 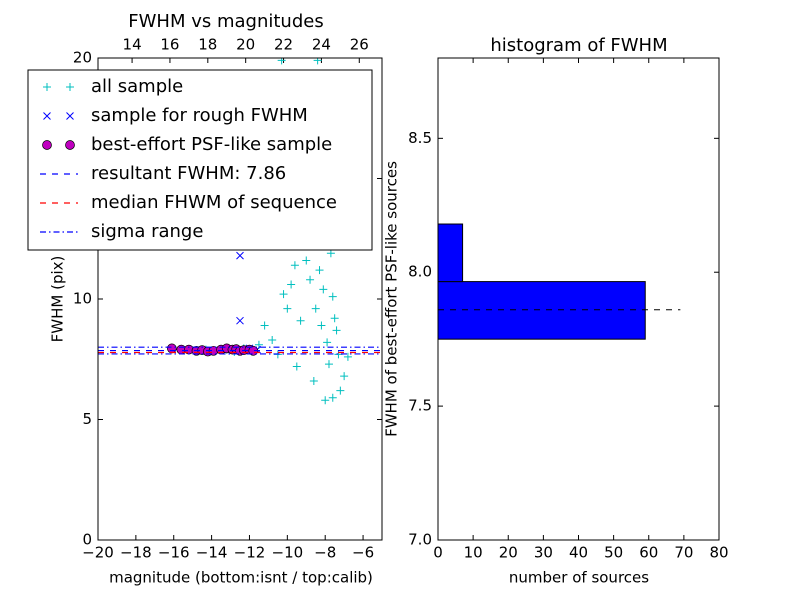 What do you see at coordinates (225, 21) in the screenshot?
I see `chart-title: FWHM vs magnitudes` at bounding box center [225, 21].